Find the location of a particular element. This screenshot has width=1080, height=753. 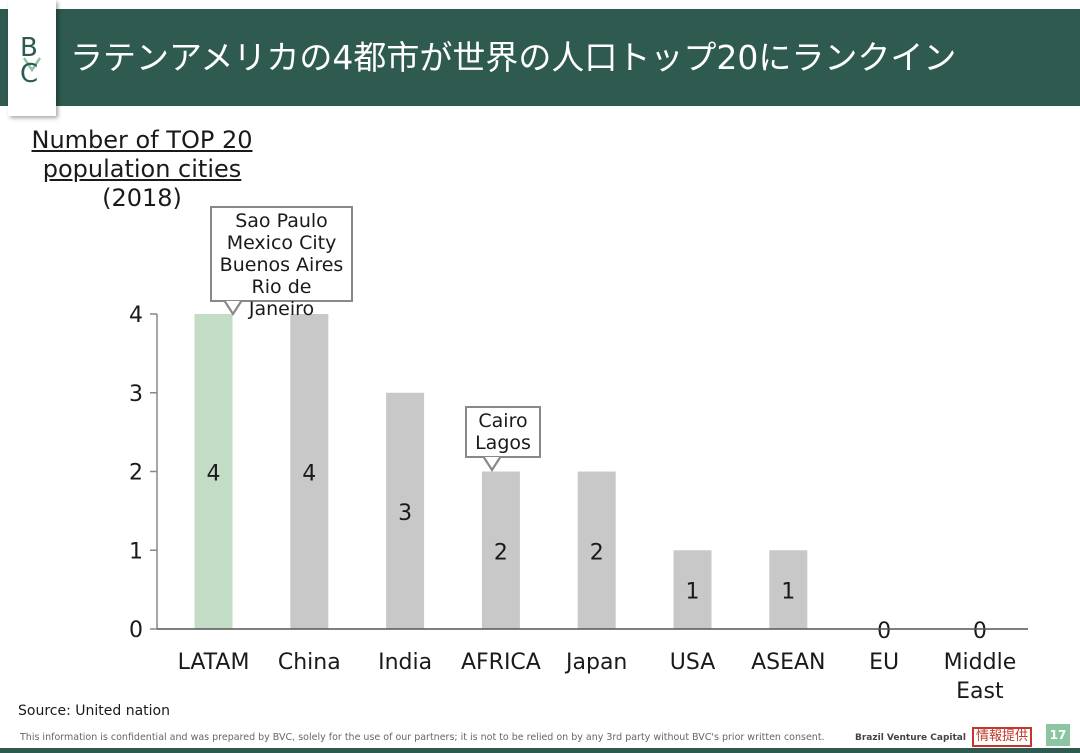

bar-usa is located at coordinates (692, 589).